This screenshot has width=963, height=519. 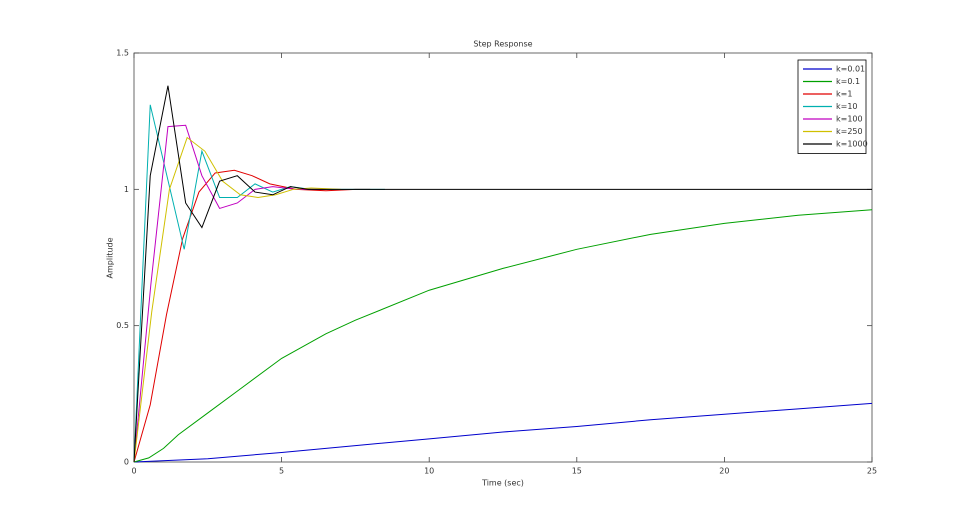 What do you see at coordinates (850, 69) in the screenshot?
I see `legend-label: k=0.01` at bounding box center [850, 69].